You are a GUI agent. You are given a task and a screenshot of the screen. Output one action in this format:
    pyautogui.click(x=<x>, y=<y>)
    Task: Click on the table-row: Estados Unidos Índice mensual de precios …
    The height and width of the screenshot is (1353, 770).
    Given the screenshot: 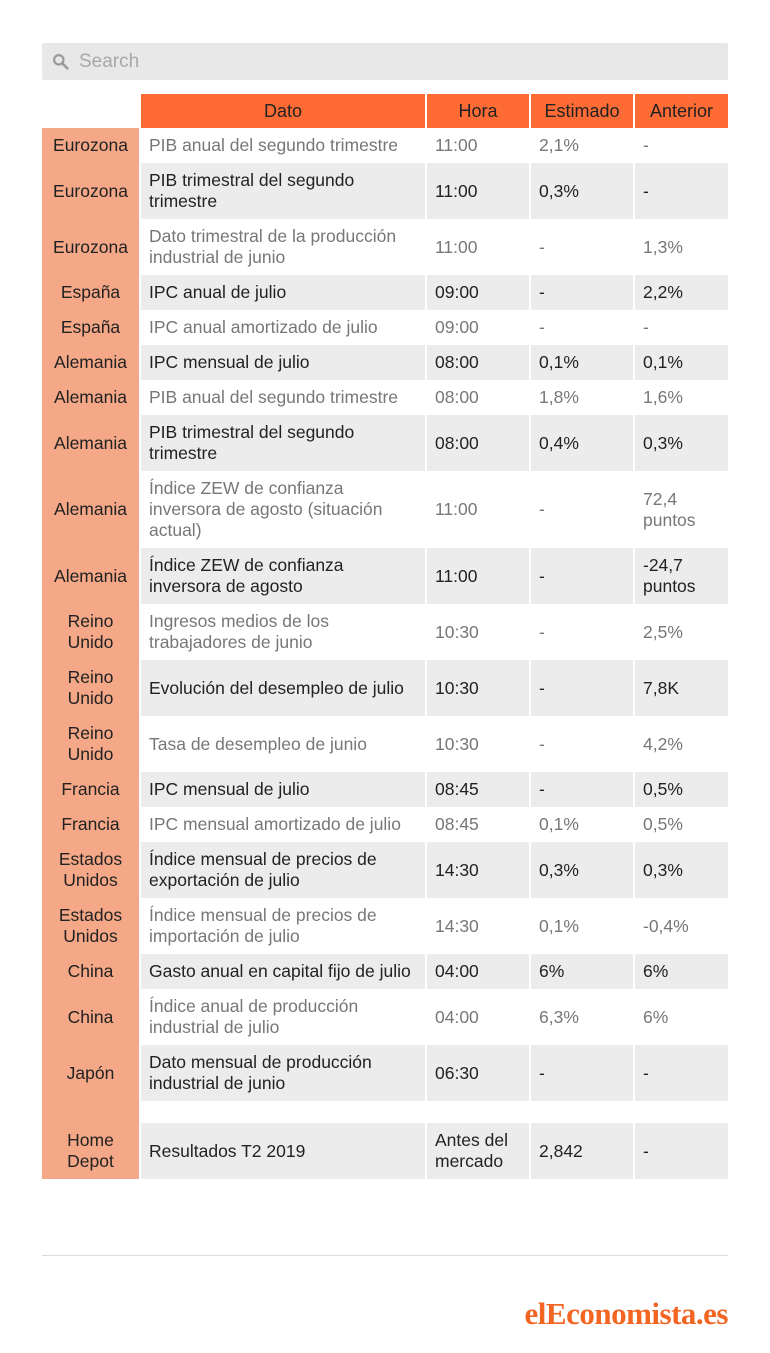 What is the action you would take?
    pyautogui.click(x=385, y=926)
    